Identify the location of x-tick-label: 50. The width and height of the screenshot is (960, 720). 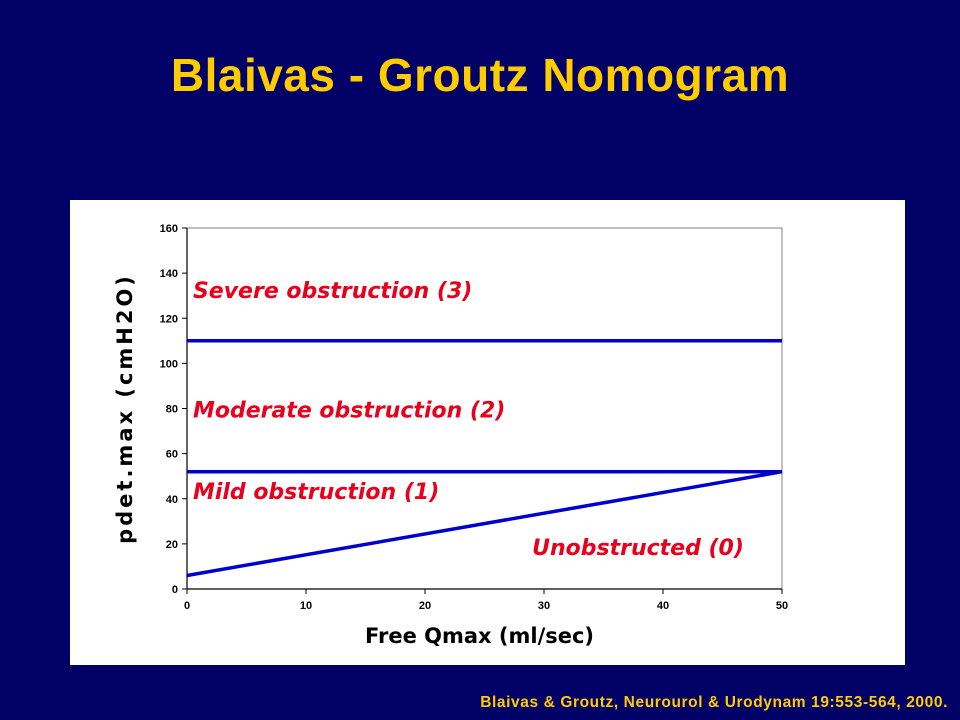
(782, 606).